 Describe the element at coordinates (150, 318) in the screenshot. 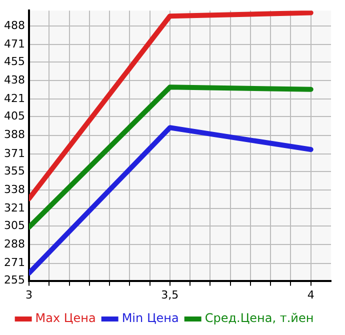

I see `legend-label: Min Цена` at that location.